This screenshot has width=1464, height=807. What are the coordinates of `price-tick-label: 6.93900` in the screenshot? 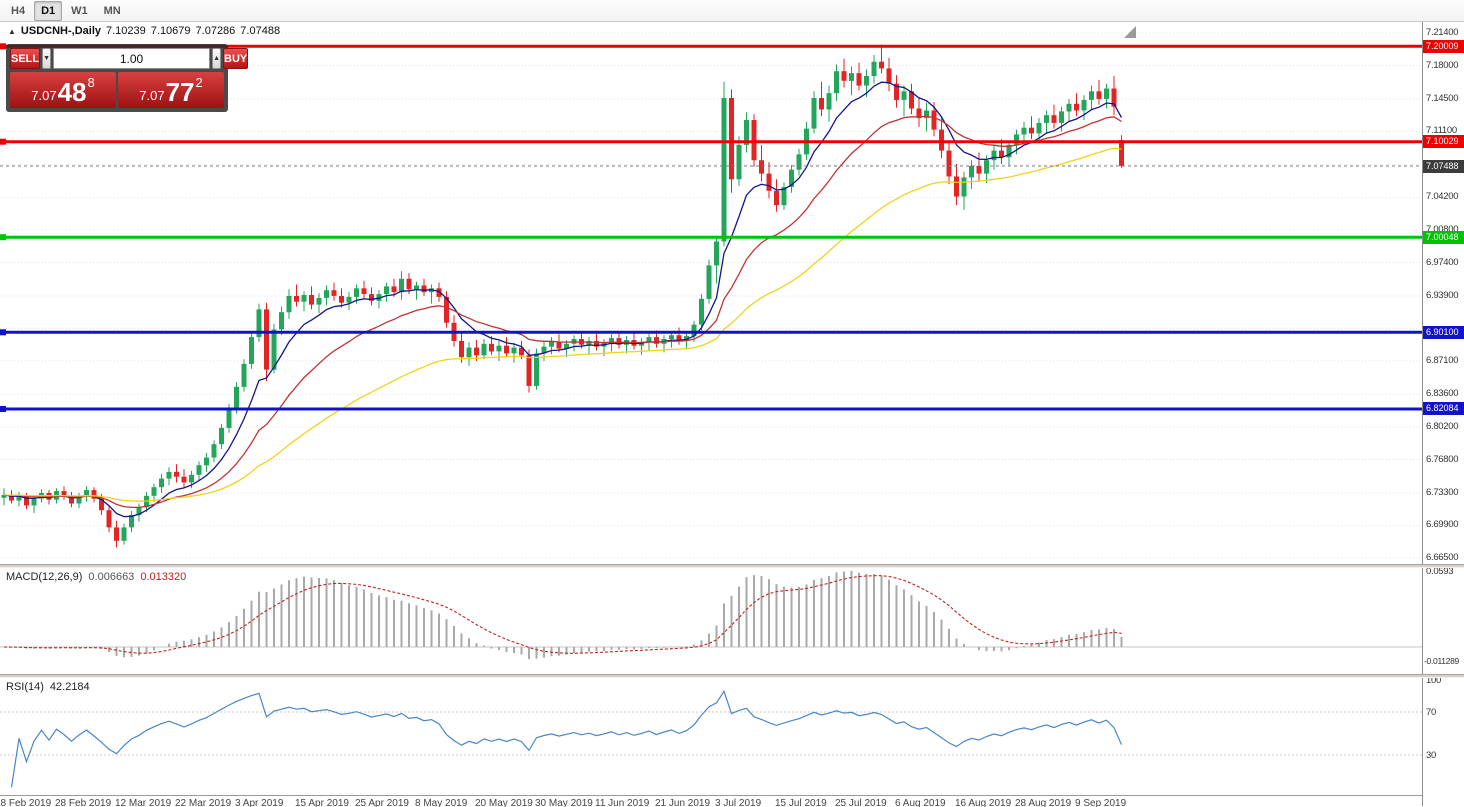 It's located at (1442, 295).